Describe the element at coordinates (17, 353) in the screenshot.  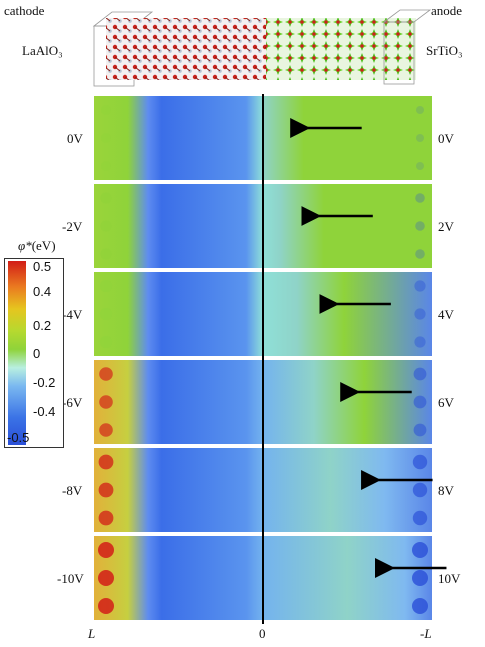
I see `colorbar-gradient` at that location.